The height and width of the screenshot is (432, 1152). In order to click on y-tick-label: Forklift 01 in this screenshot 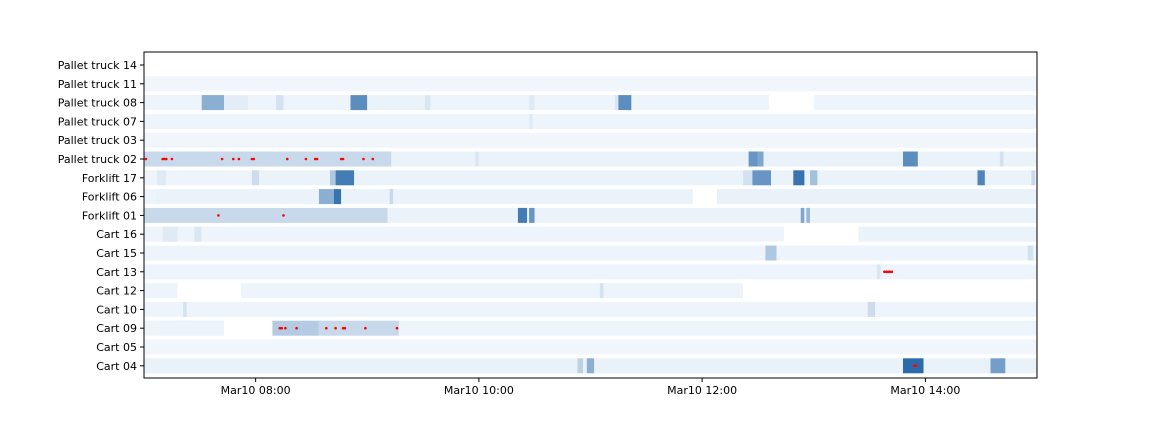, I will do `click(109, 215)`.